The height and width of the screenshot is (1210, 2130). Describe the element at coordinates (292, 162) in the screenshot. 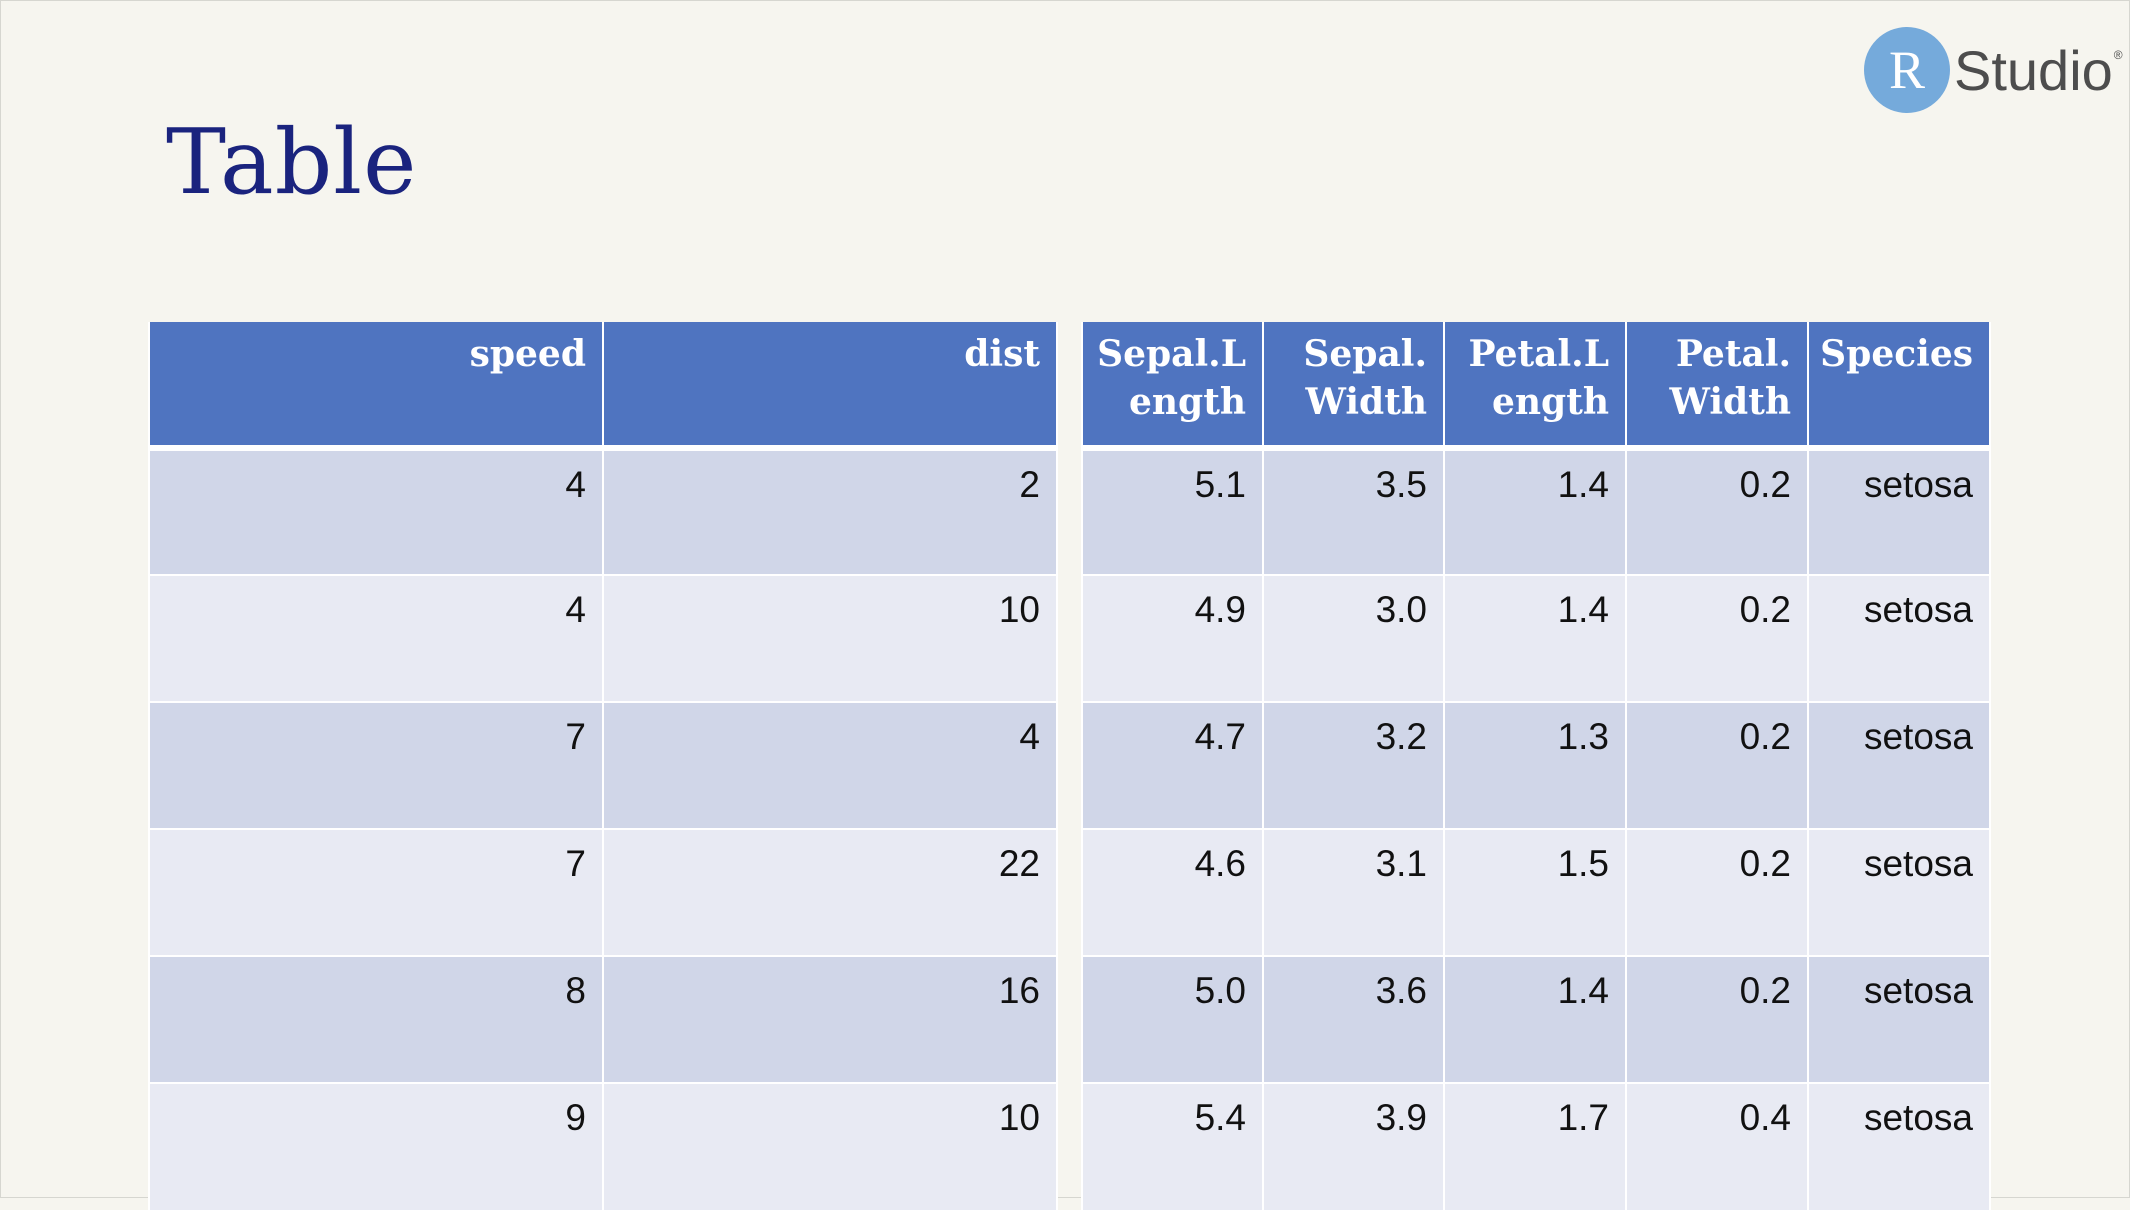

I see `page-title: Table` at that location.